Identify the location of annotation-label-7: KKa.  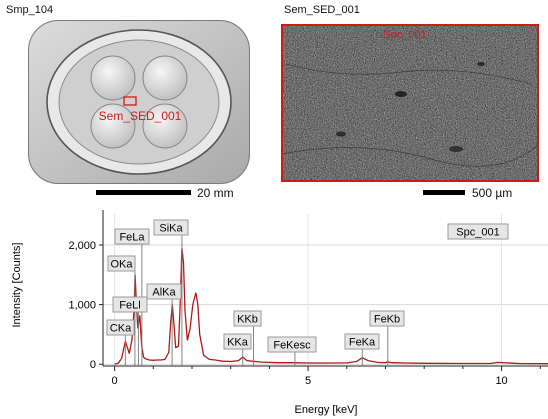
(238, 343).